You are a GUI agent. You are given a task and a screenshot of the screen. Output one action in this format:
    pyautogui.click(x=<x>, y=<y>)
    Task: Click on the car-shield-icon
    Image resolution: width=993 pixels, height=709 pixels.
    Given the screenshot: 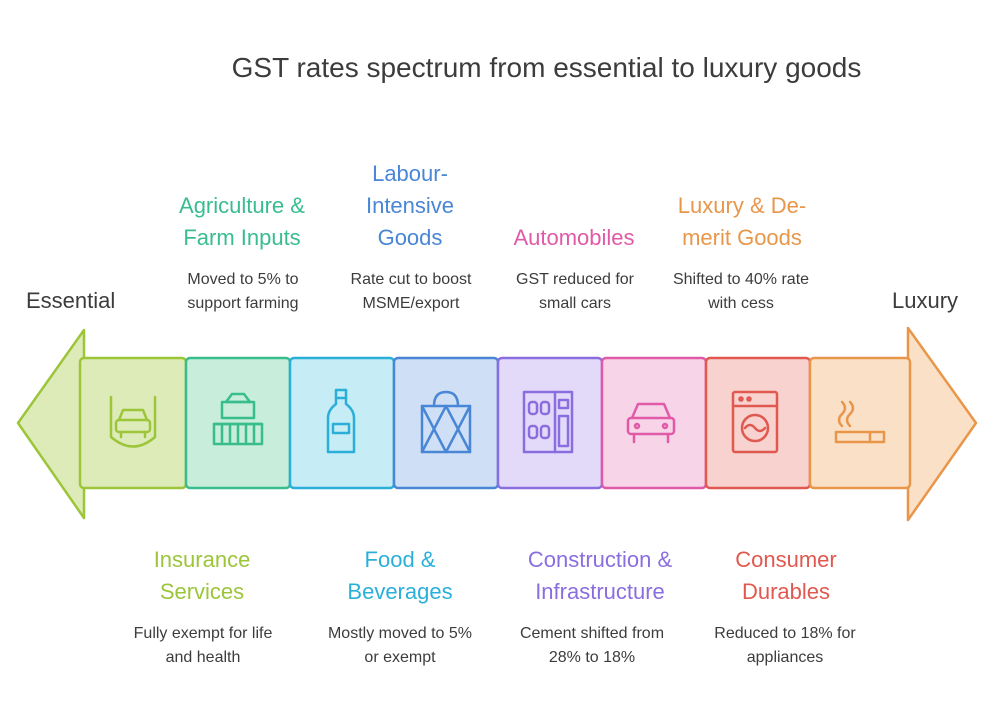 What is the action you would take?
    pyautogui.click(x=133, y=421)
    